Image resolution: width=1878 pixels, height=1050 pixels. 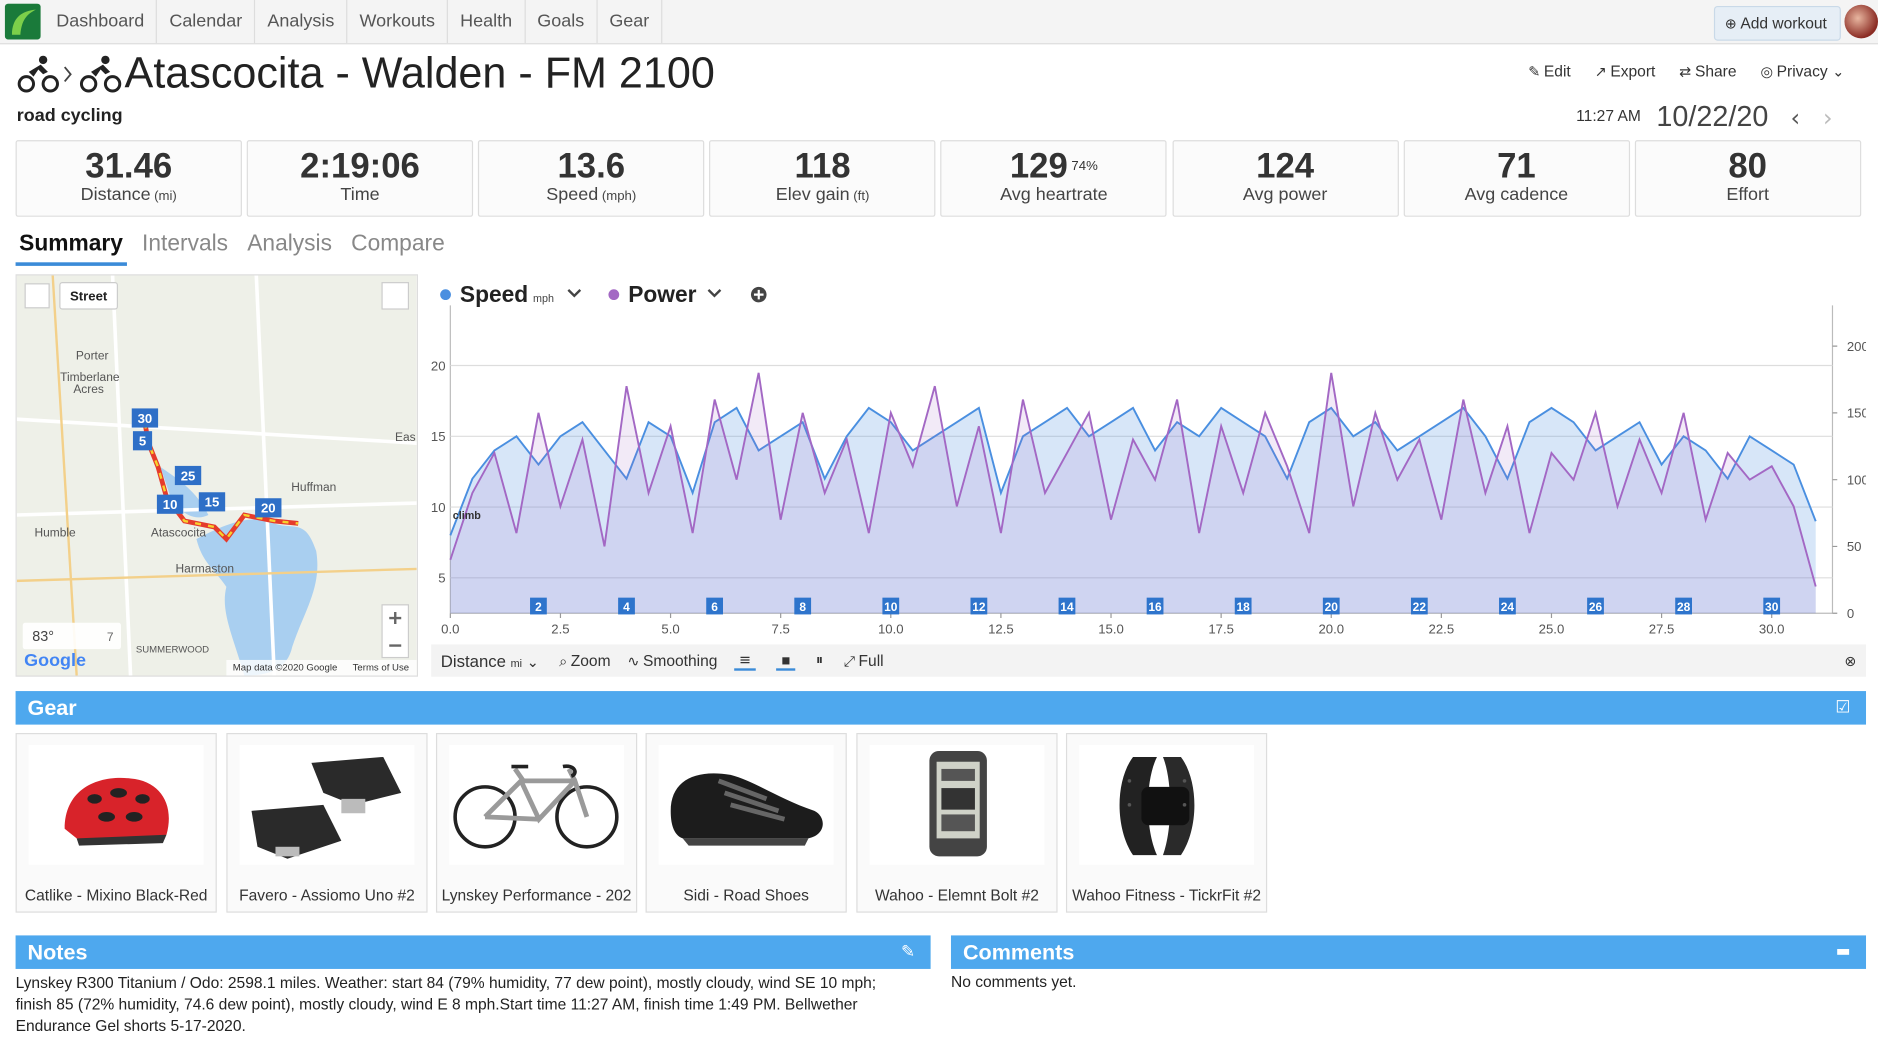 I want to click on stat-value-row: 13.6, so click(x=591, y=167).